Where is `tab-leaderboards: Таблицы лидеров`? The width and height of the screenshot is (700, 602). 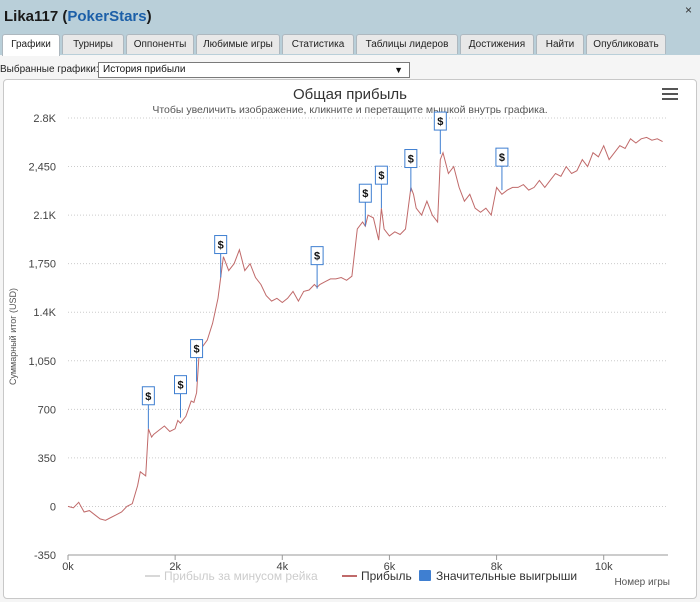 tab-leaderboards: Таблицы лидеров is located at coordinates (407, 44).